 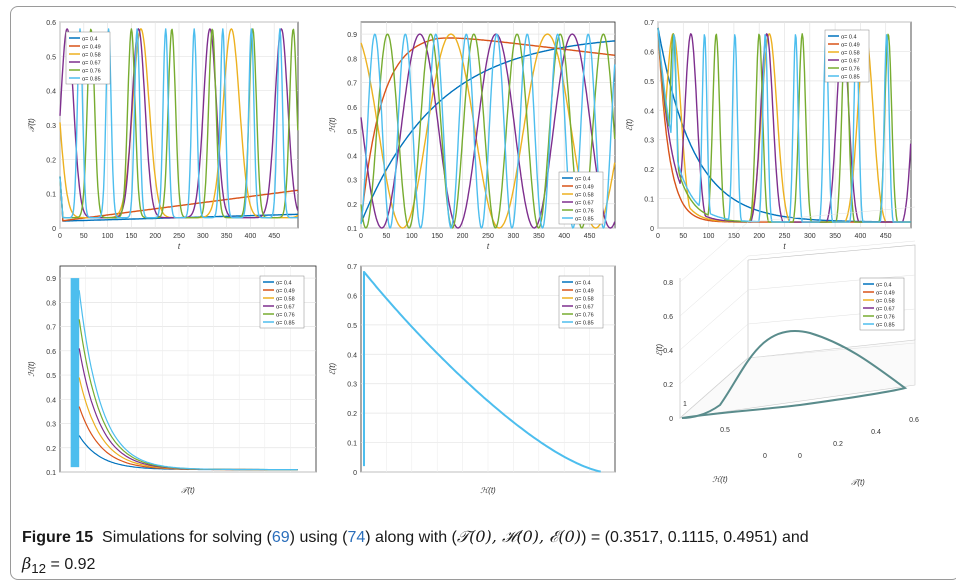 I want to click on z-tick-label: 0.2, so click(x=668, y=385).